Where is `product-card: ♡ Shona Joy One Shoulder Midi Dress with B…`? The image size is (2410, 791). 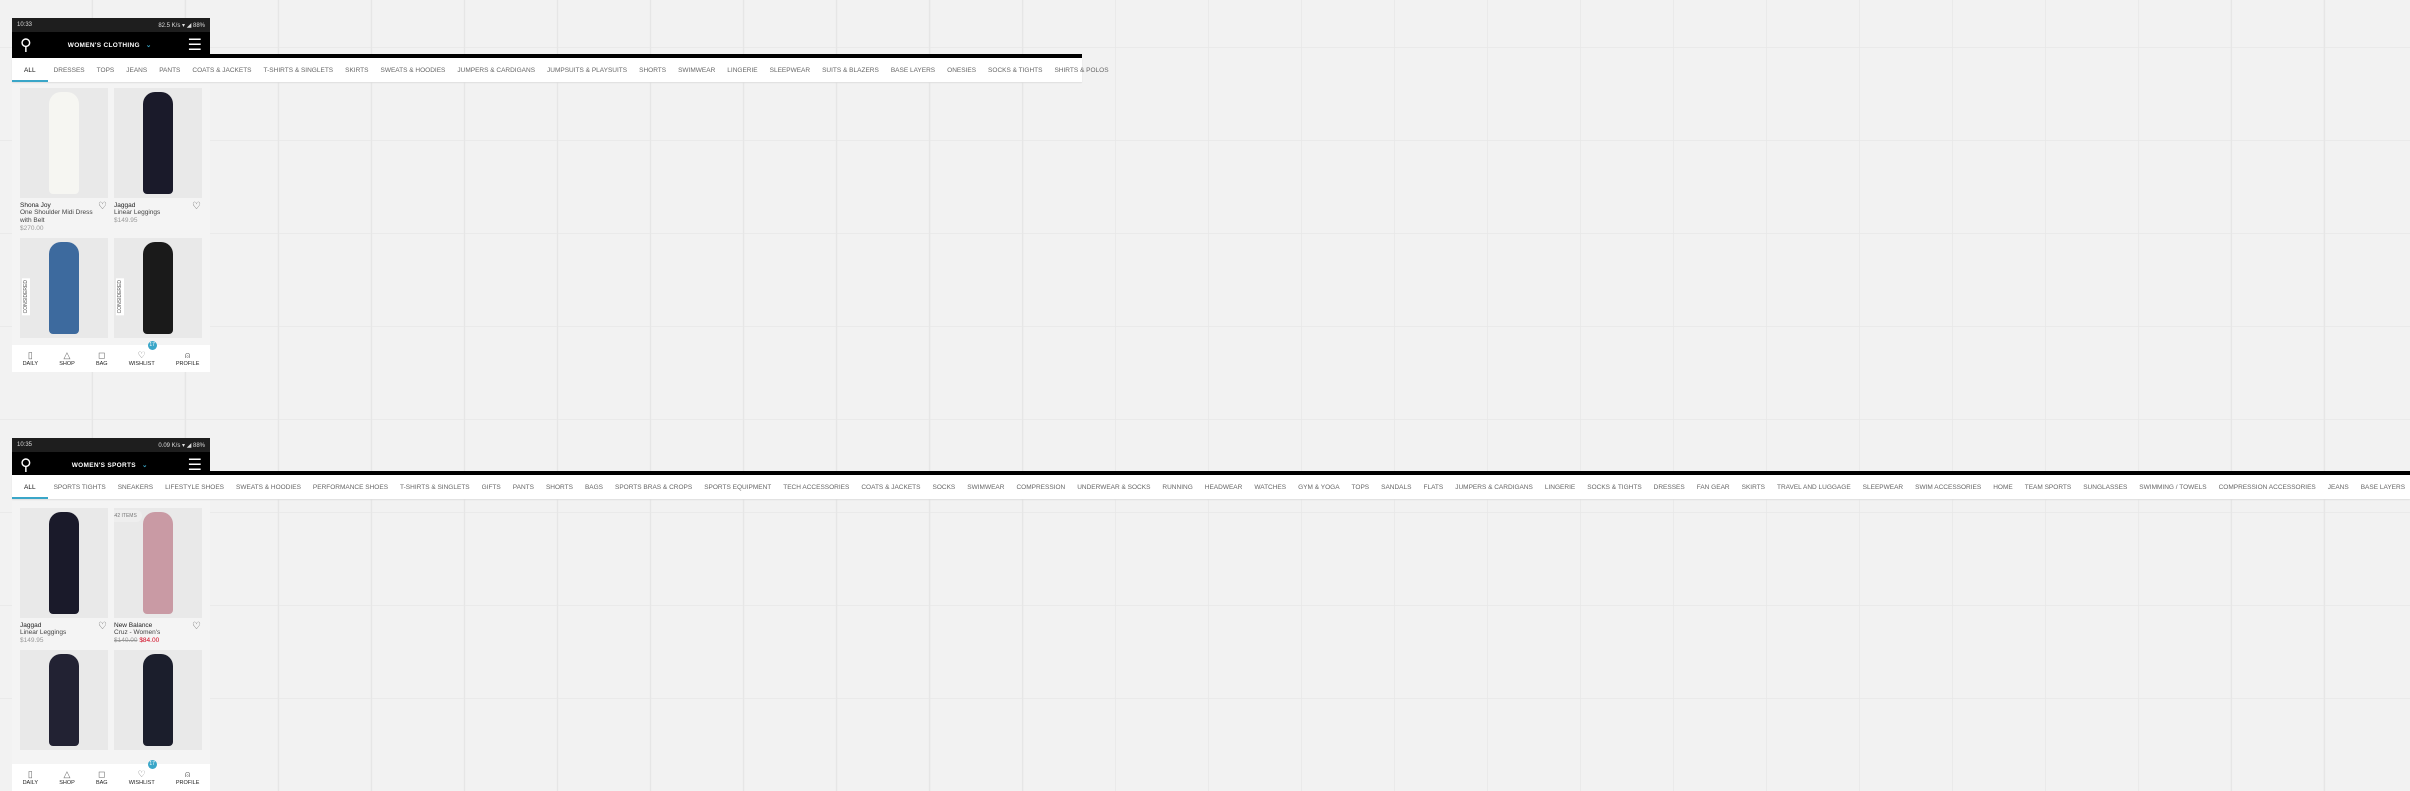
product-card: ♡ Shona Joy One Shoulder Midi Dress with B… is located at coordinates (64, 160).